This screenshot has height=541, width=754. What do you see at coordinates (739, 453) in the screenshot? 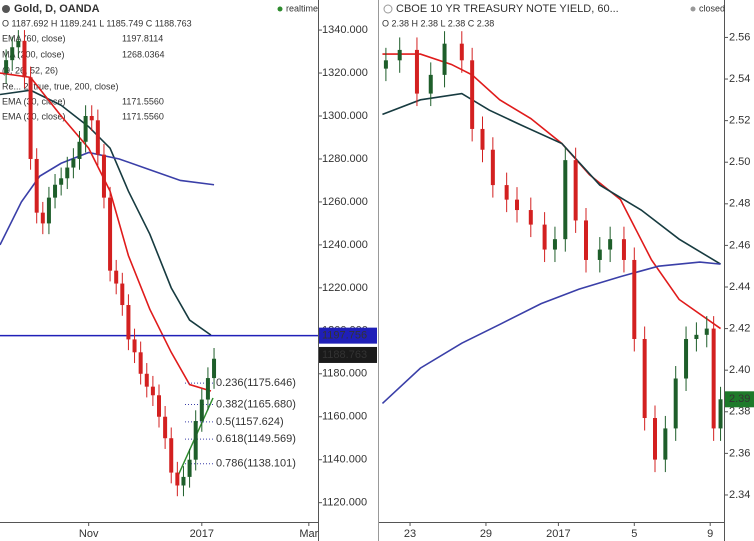
I see `y-tick-label: 2.36` at bounding box center [739, 453].